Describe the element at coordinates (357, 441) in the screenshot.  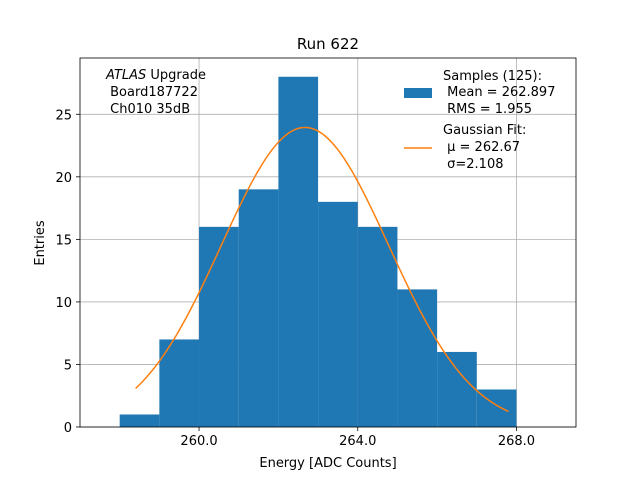
I see `x-tick-label: 264.0` at that location.